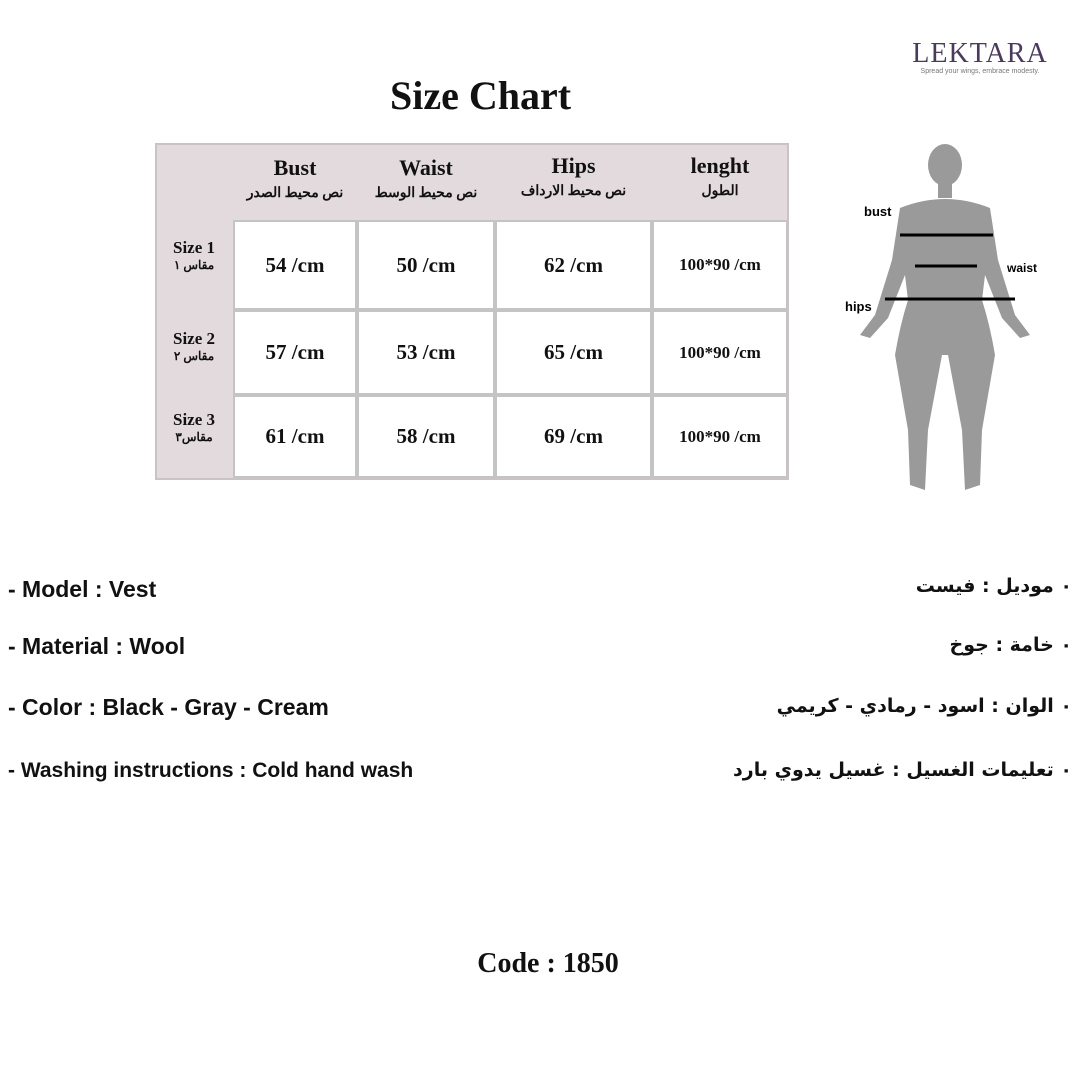 Image resolution: width=1080 pixels, height=1080 pixels. What do you see at coordinates (720, 191) in the screenshot?
I see `header-ar: الطول` at bounding box center [720, 191].